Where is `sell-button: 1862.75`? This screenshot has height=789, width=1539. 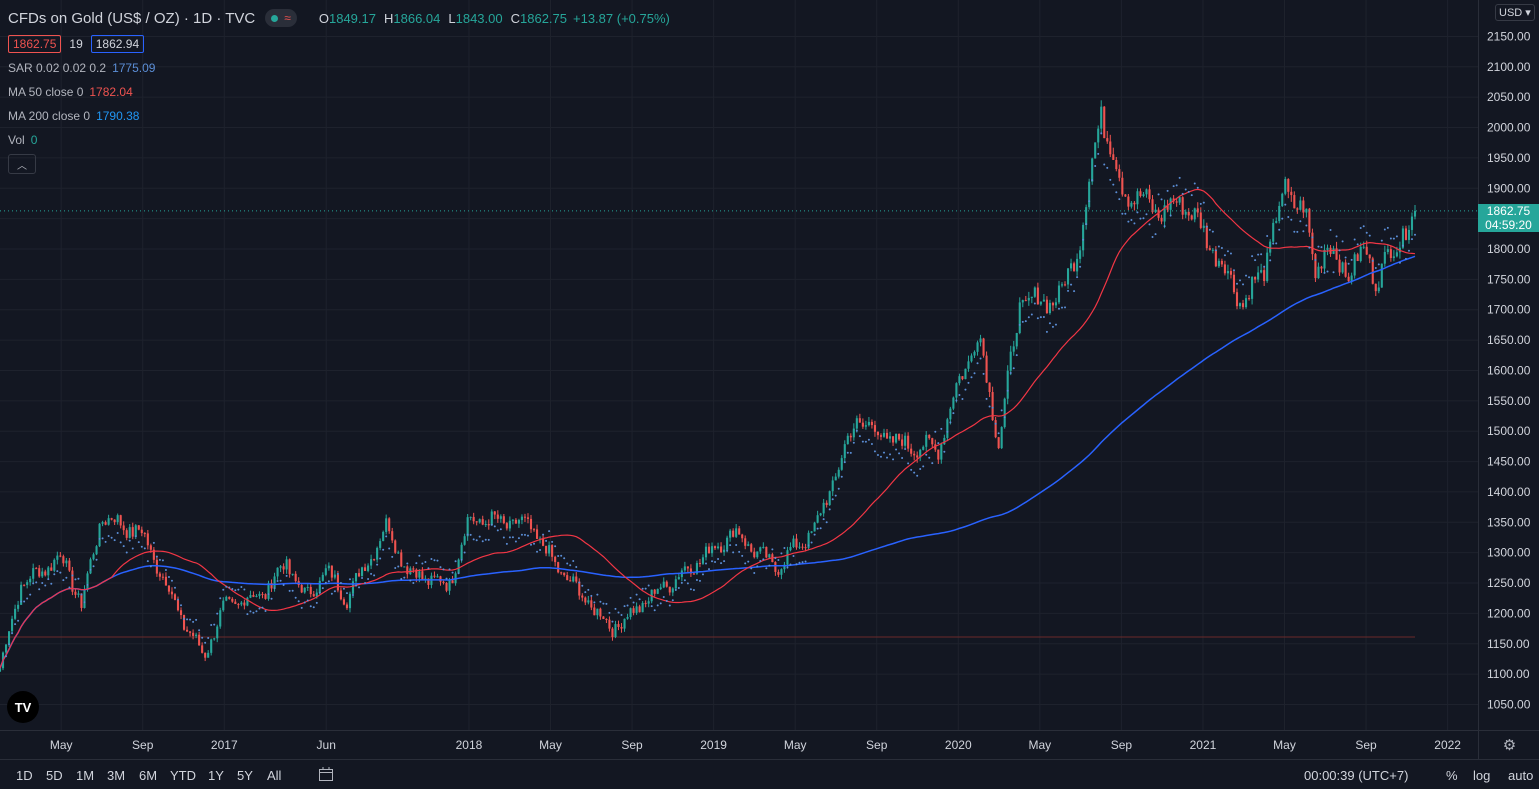 sell-button: 1862.75 is located at coordinates (35, 44).